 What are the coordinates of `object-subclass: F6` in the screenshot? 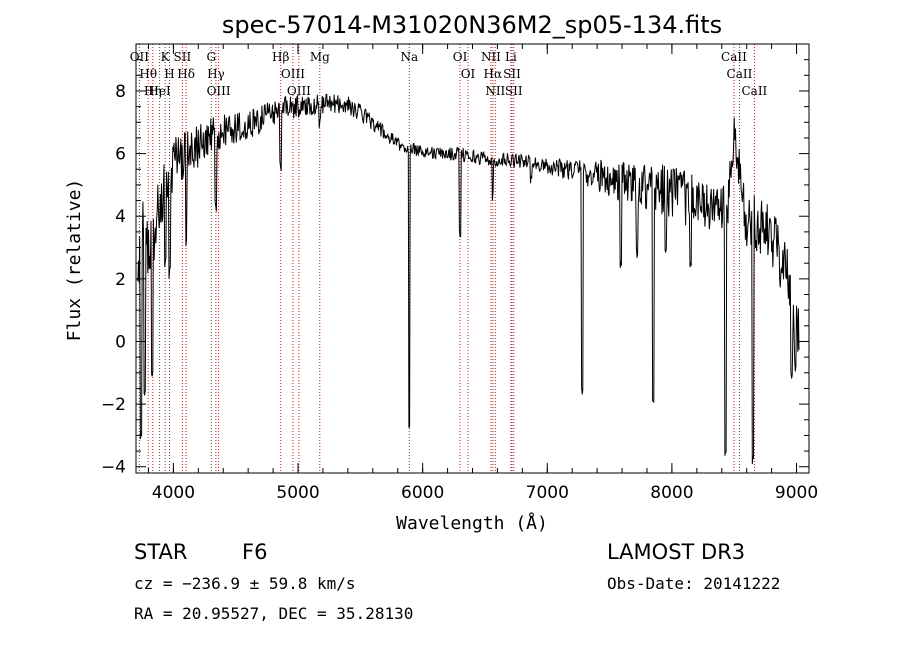 It's located at (254, 552).